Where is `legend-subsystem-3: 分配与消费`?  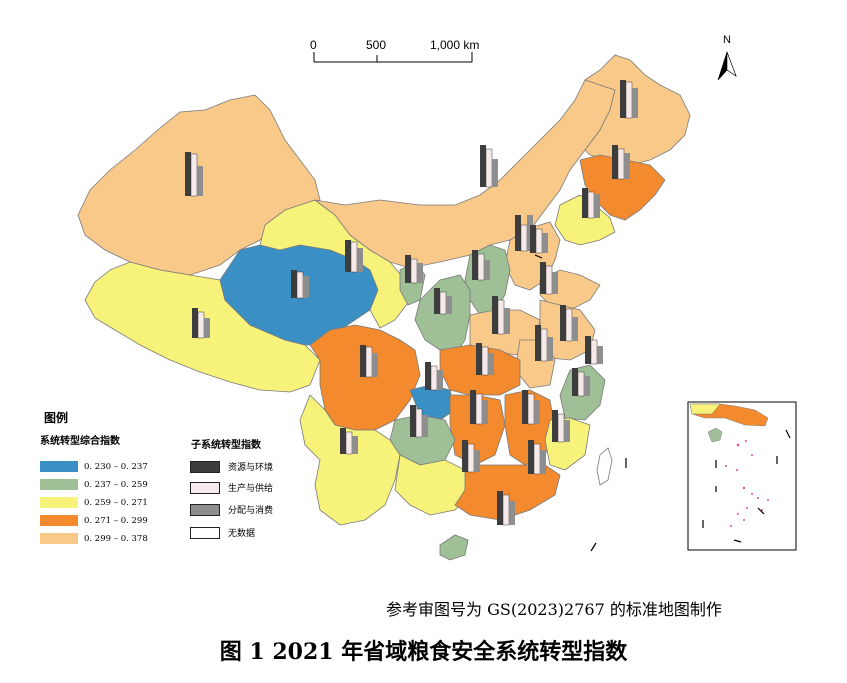
legend-subsystem-3: 分配与消费 is located at coordinates (231, 509).